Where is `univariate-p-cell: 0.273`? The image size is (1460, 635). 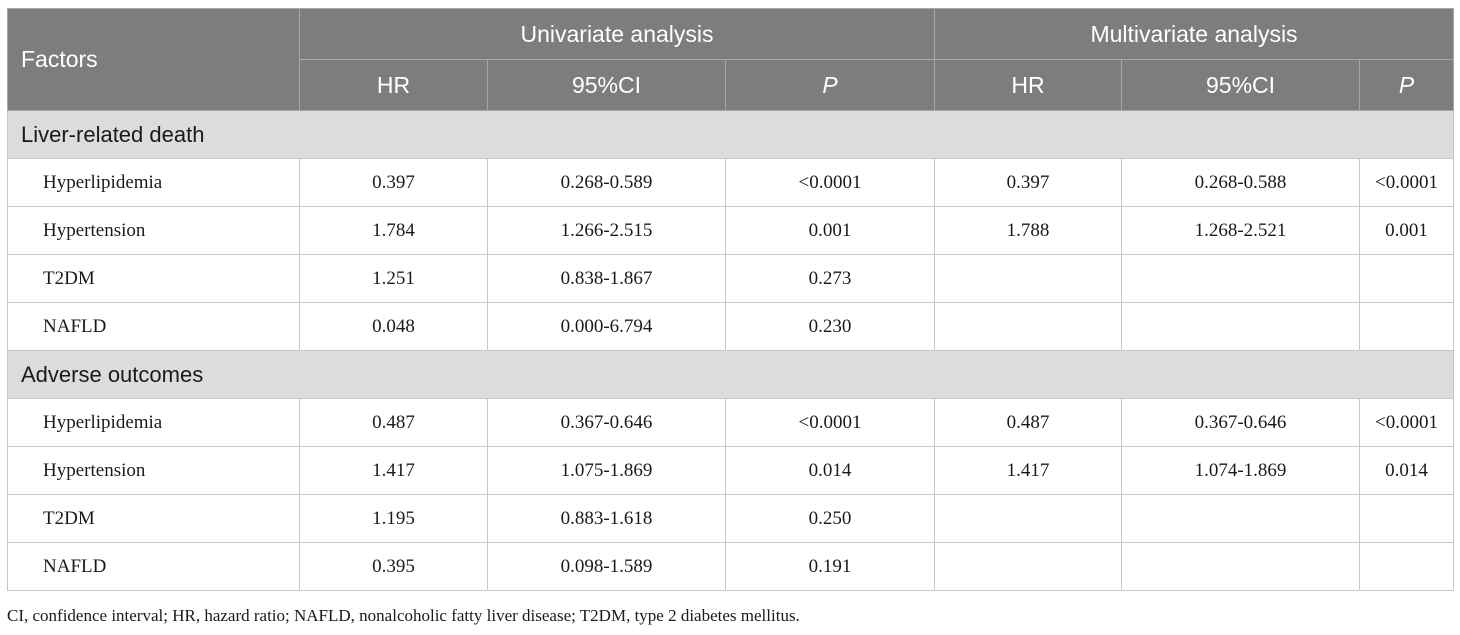
univariate-p-cell: 0.273 is located at coordinates (830, 278).